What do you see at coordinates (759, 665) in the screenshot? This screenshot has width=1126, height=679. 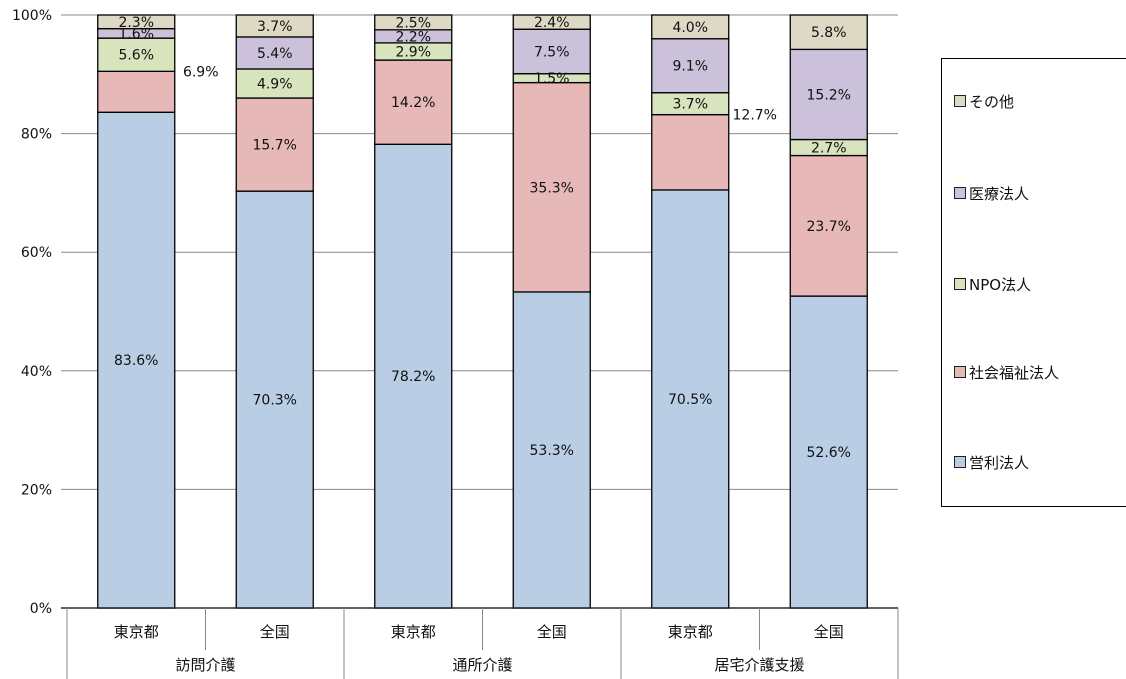 I see `x-group-label: 居宅介護支援` at bounding box center [759, 665].